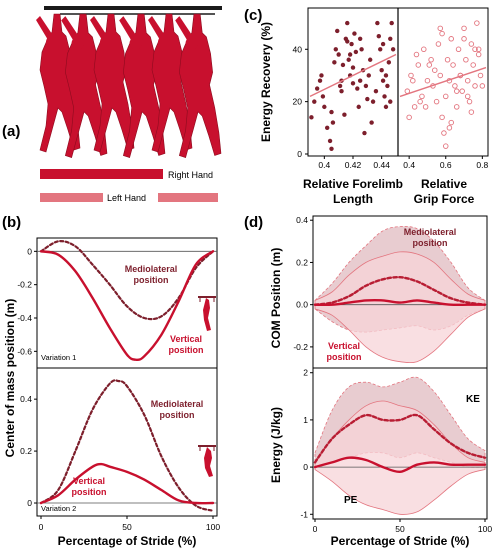 Image resolution: width=494 pixels, height=550 pixels. What do you see at coordinates (304, 514) in the screenshot?
I see `d-bot-ytick-label: -1` at bounding box center [304, 514].